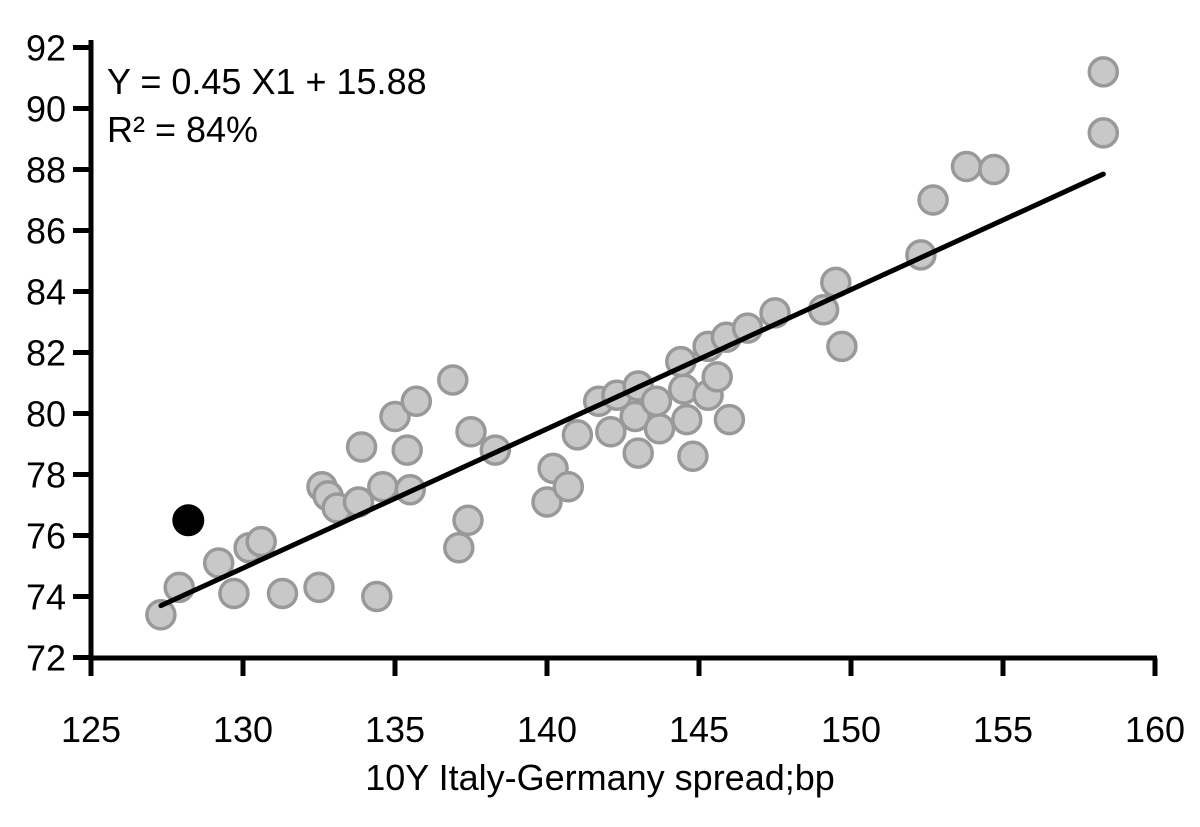 The image size is (1200, 827). I want to click on x-tick-label: 160, so click(1155, 729).